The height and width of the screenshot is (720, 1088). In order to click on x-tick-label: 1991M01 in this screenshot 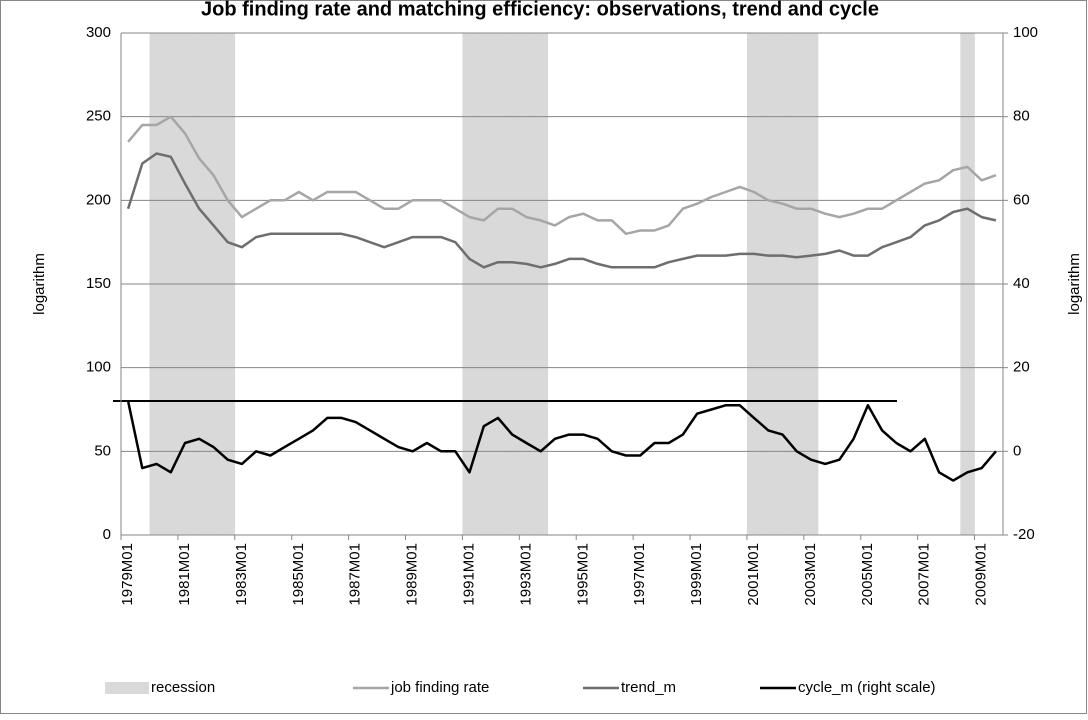, I will do `click(469, 574)`.